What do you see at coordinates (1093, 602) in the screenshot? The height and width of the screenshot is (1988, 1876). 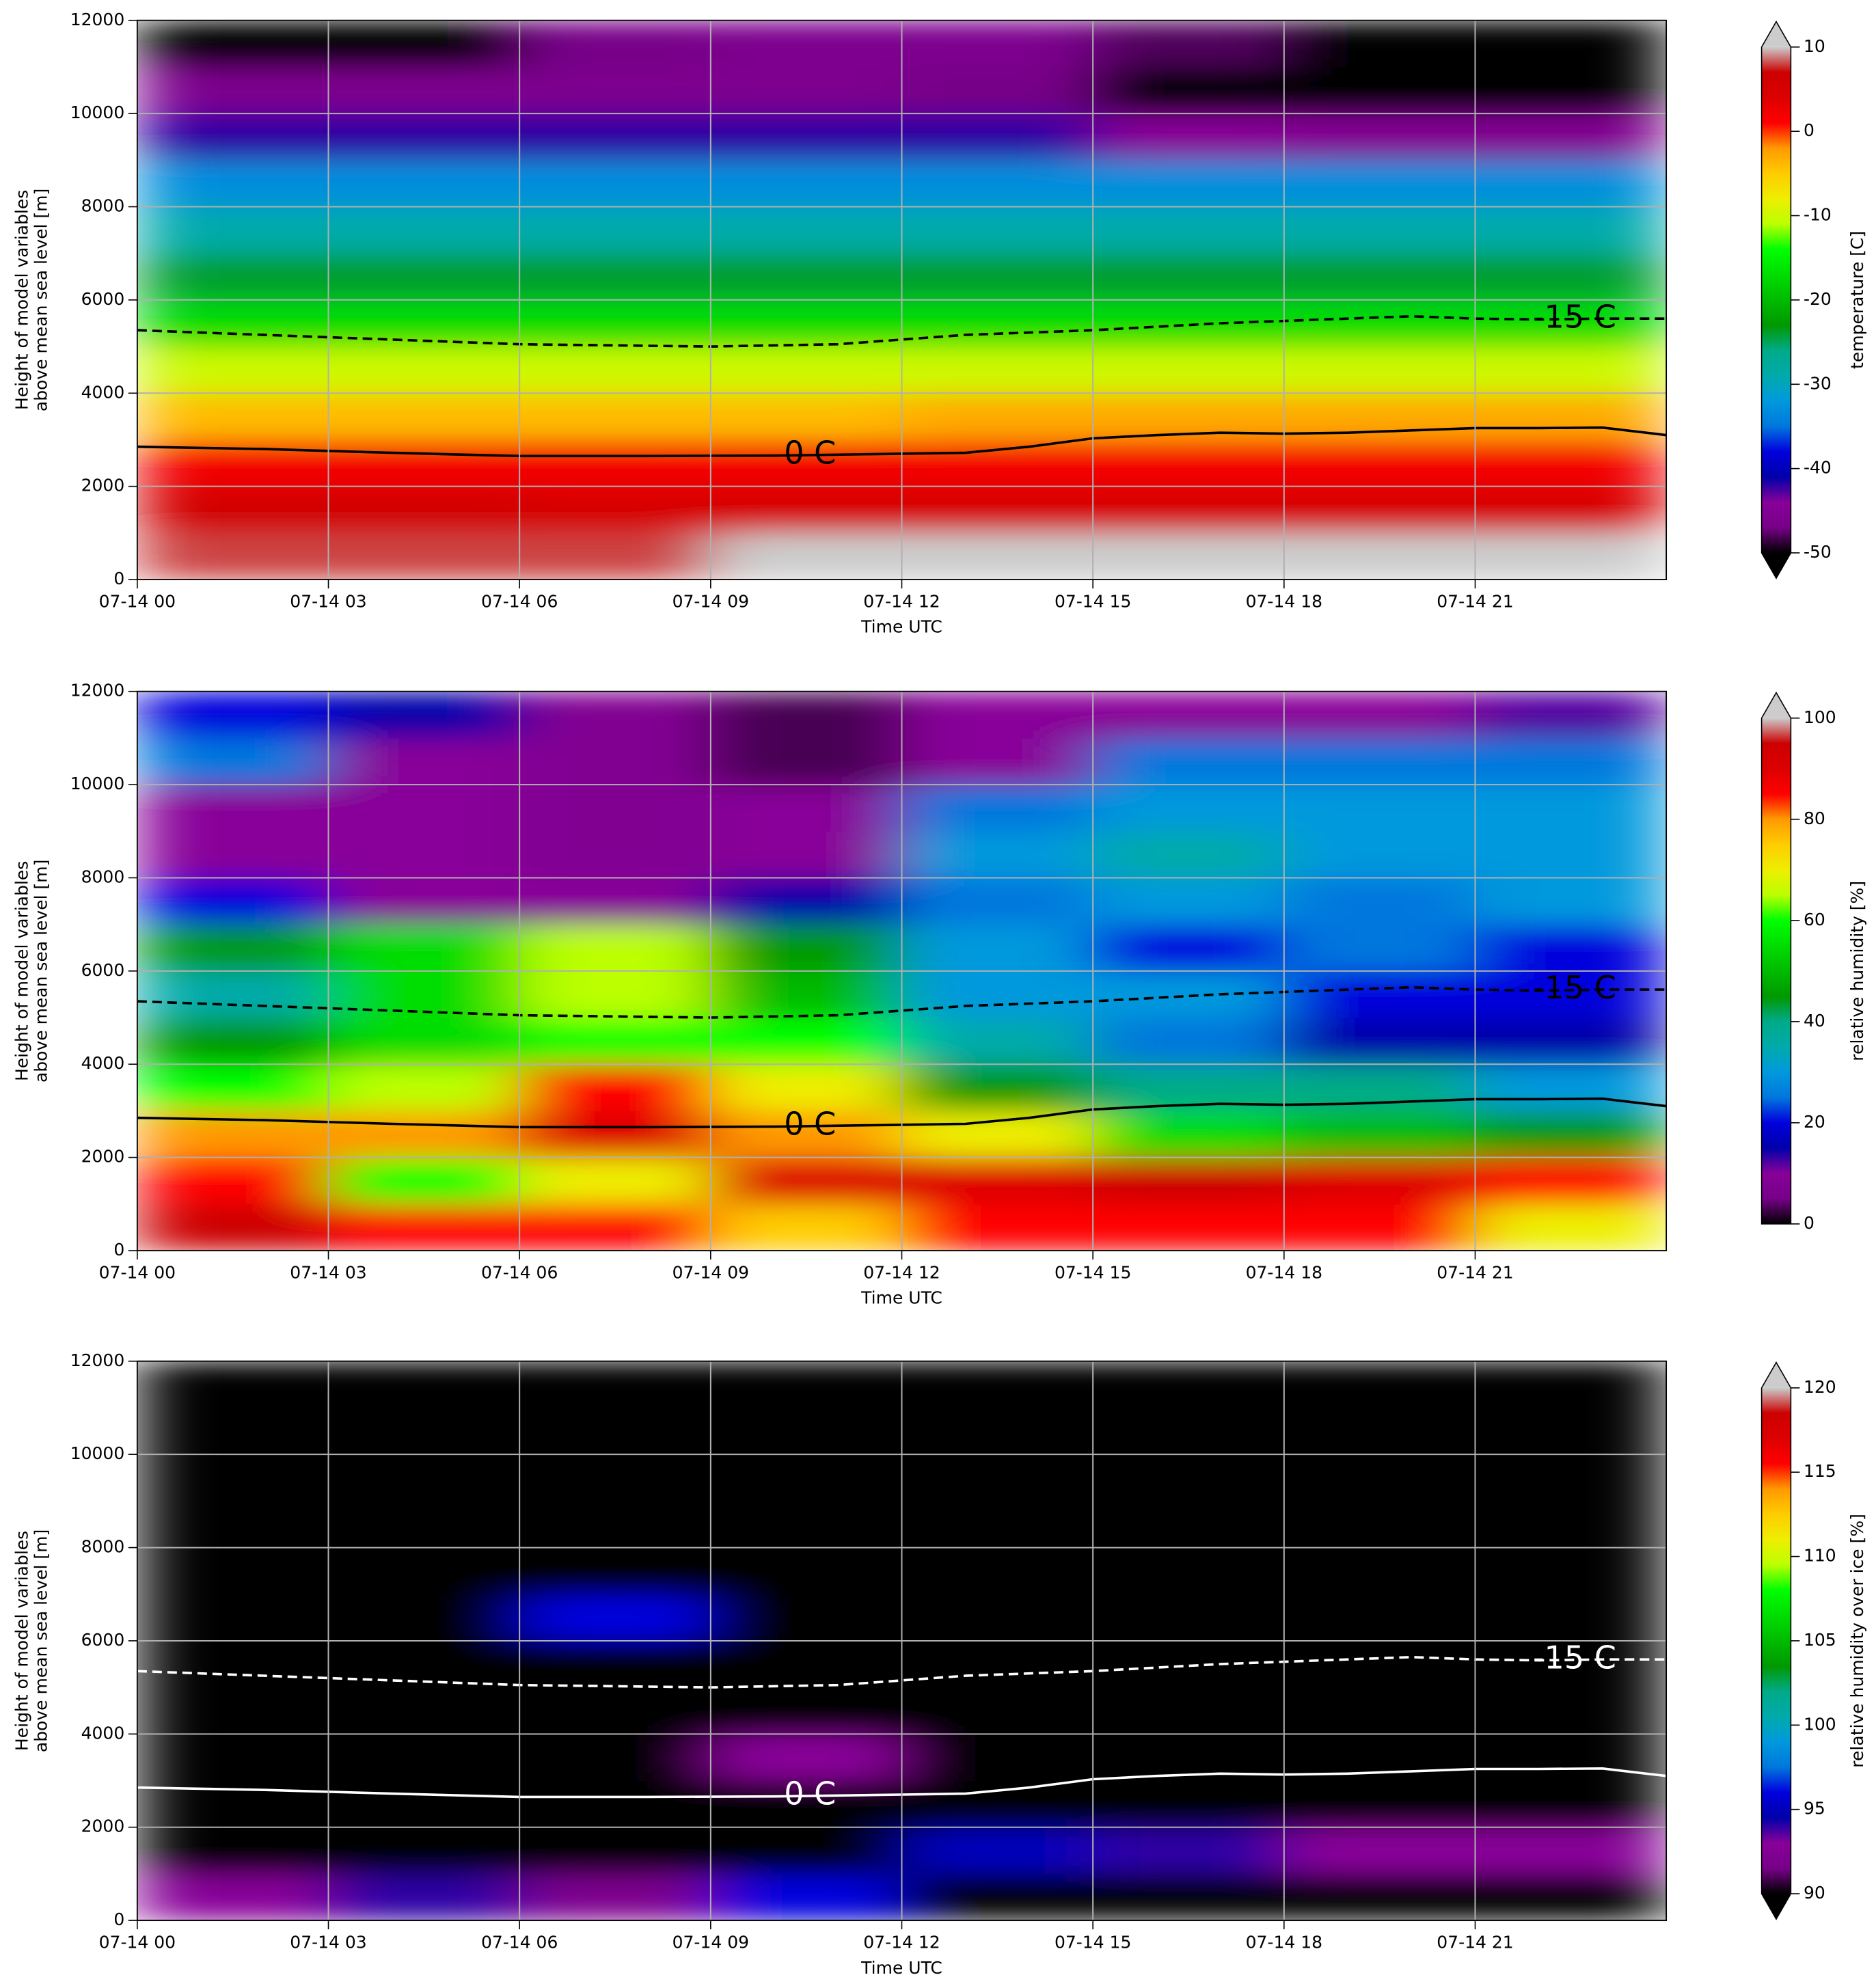 I see `x-tick-label: 07-14 15` at bounding box center [1093, 602].